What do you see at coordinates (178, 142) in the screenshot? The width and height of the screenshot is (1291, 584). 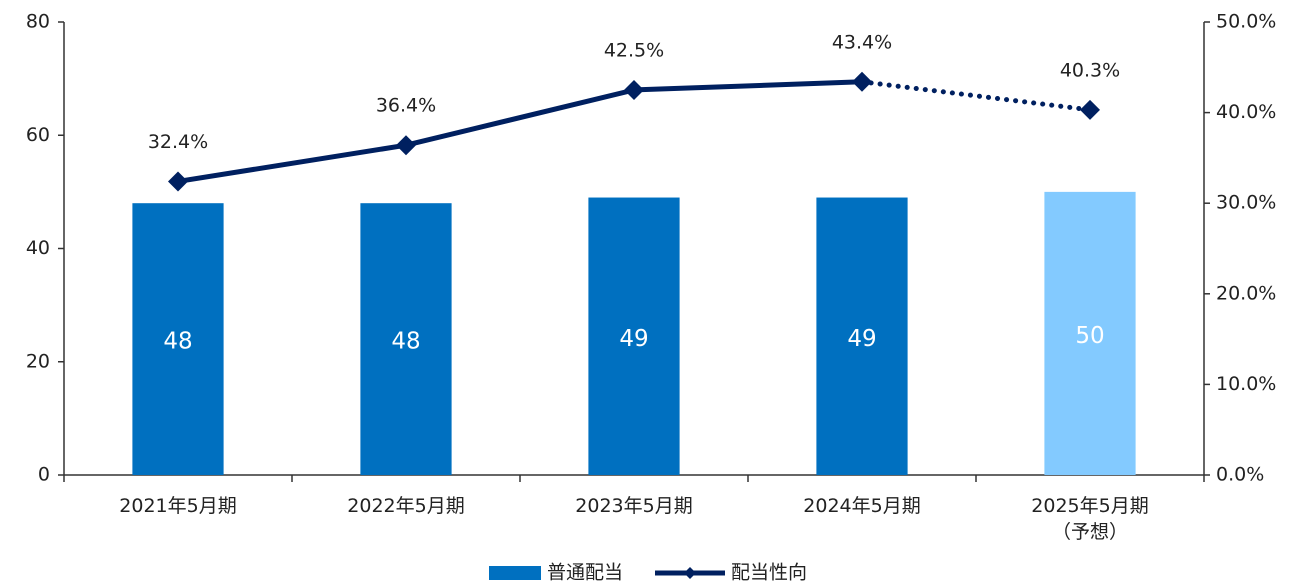 I see `line-value-label: 32.4%` at bounding box center [178, 142].